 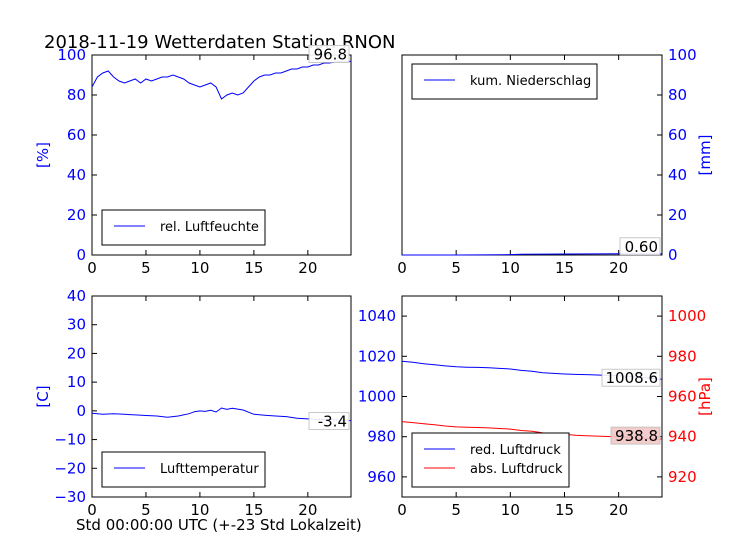 What do you see at coordinates (705, 155) in the screenshot?
I see `panel-top-right-y-axis-label: [mm]` at bounding box center [705, 155].